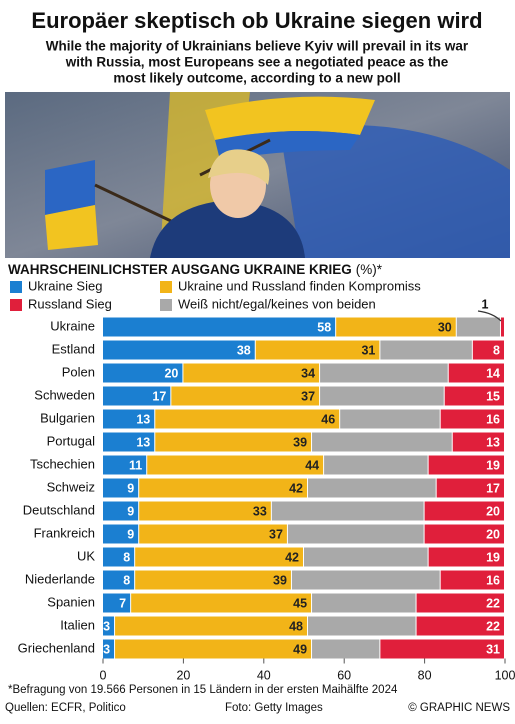 The width and height of the screenshot is (515, 724). What do you see at coordinates (299, 285) in the screenshot?
I see `legend-label: Ukraine und Russland finden Kompromiss` at bounding box center [299, 285].